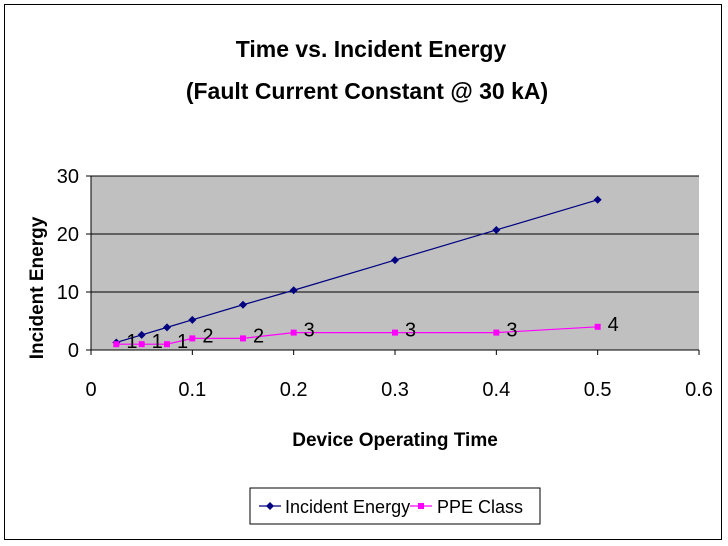 The width and height of the screenshot is (728, 546). What do you see at coordinates (157, 342) in the screenshot?
I see `data-label-ppe-class-1: 1` at bounding box center [157, 342].